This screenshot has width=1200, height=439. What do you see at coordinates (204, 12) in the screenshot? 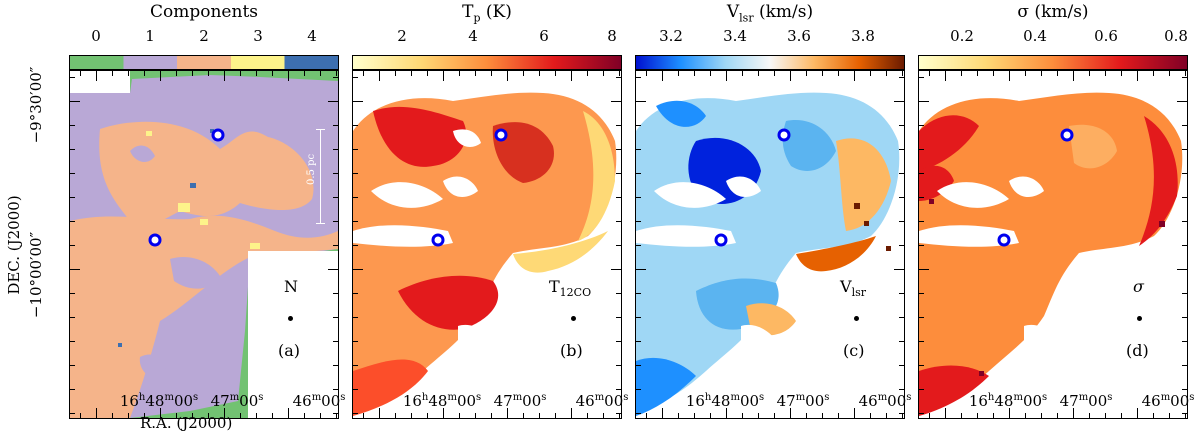
I see `colorbar-title: Components` at bounding box center [204, 12].